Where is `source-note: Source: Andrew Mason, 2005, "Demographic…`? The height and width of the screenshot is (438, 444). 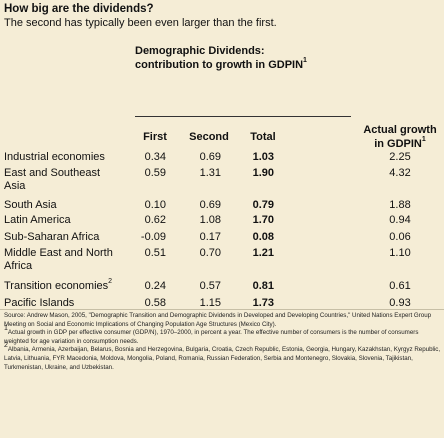 source-note: Source: Andrew Mason, 2005, "Demographic… is located at coordinates (218, 320).